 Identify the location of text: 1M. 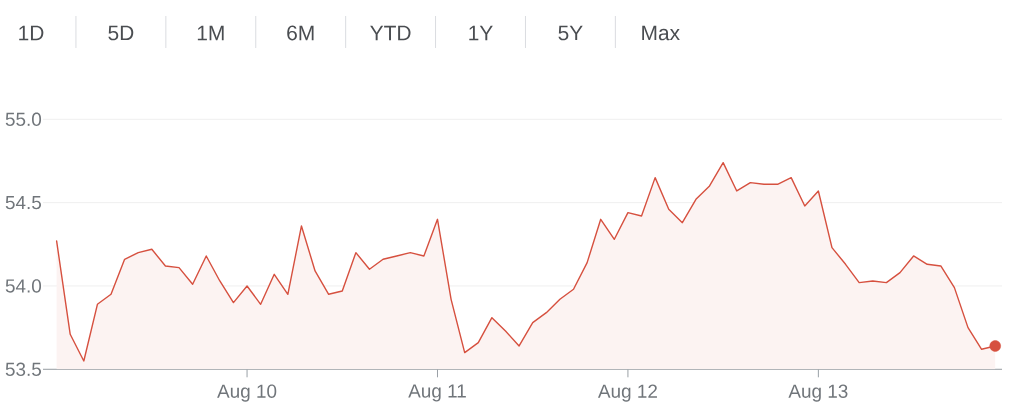
(210, 33).